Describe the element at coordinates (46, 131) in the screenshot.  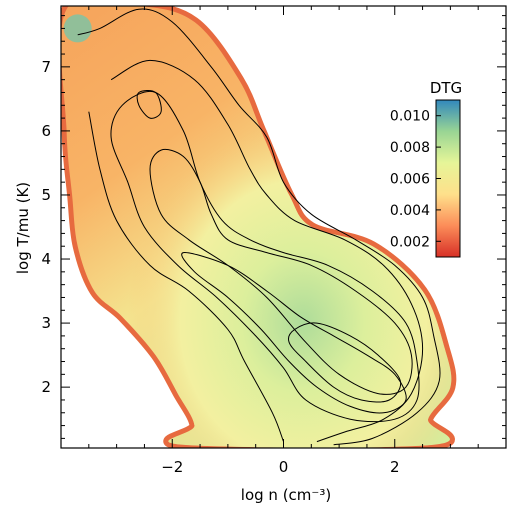
I see `y-tick-label: 6` at that location.